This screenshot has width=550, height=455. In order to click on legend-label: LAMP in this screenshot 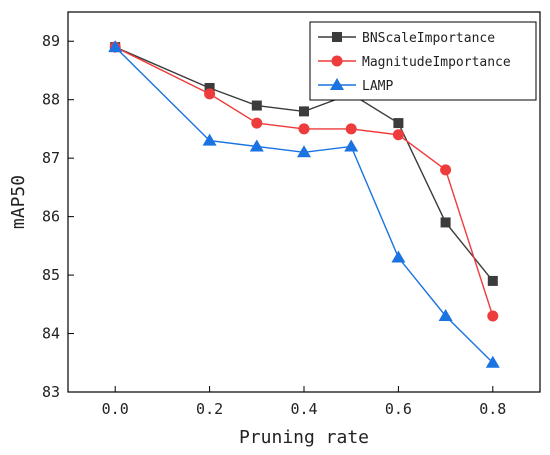, I will do `click(377, 86)`.